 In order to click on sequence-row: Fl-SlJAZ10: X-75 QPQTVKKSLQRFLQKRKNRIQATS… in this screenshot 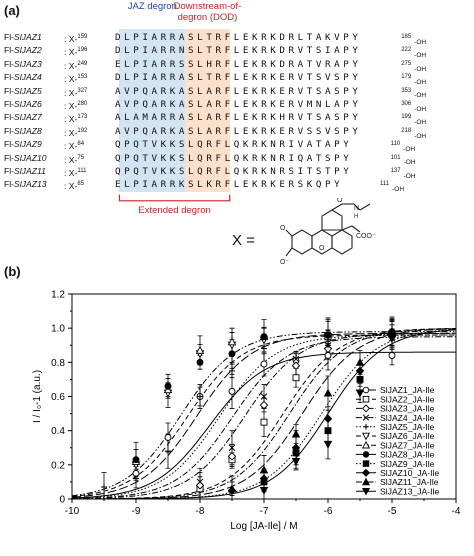, I will do `click(210, 159)`.